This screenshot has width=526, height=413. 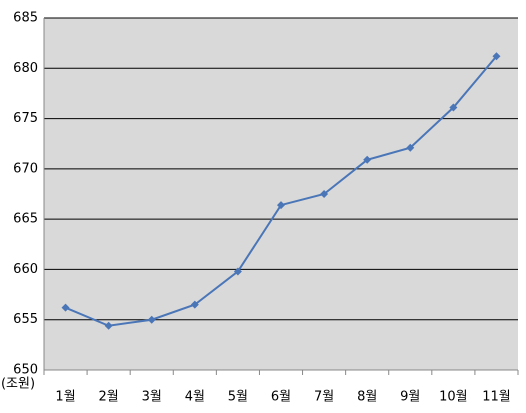 What do you see at coordinates (496, 397) in the screenshot?
I see `x-tick-label: 11월` at bounding box center [496, 397].